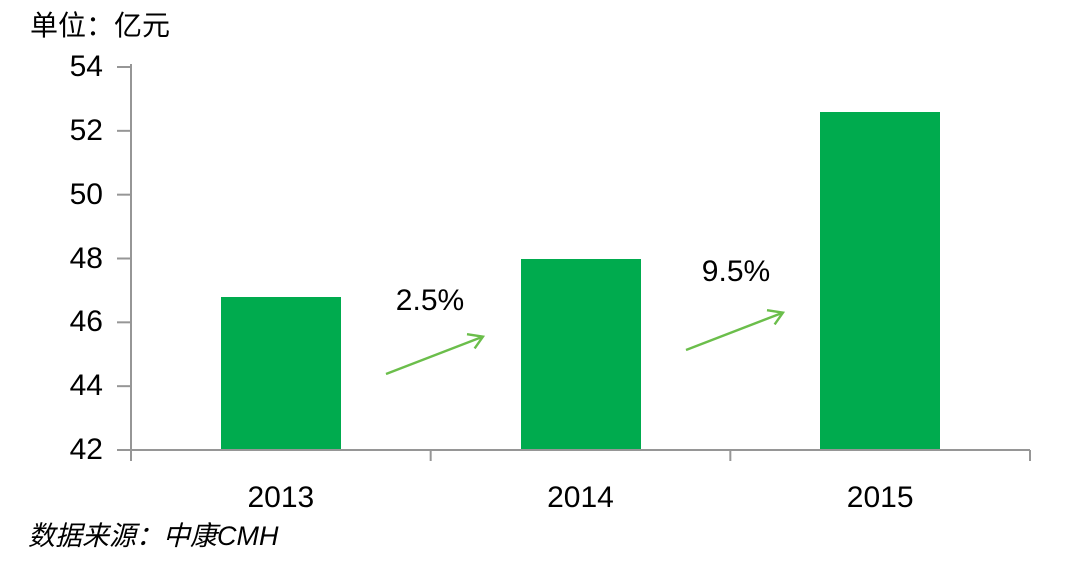 The height and width of the screenshot is (568, 1066). Describe the element at coordinates (430, 300) in the screenshot. I see `growth-rate-label-2013-to-2014: 2.5%` at that location.